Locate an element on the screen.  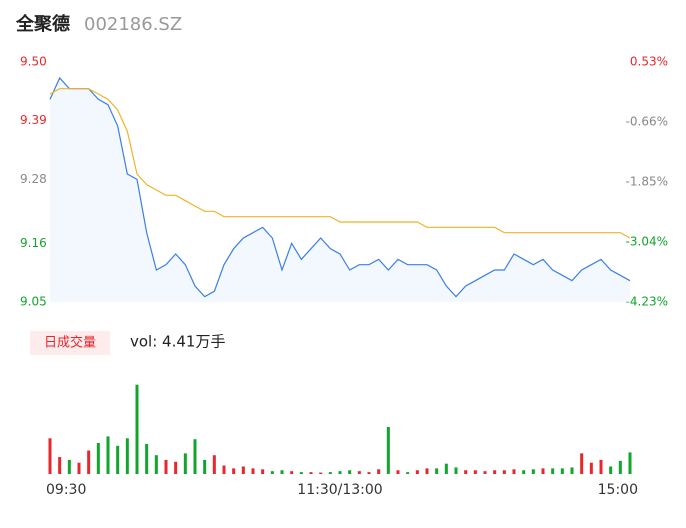
y-tick-label: 9.28 is located at coordinates (33, 179).